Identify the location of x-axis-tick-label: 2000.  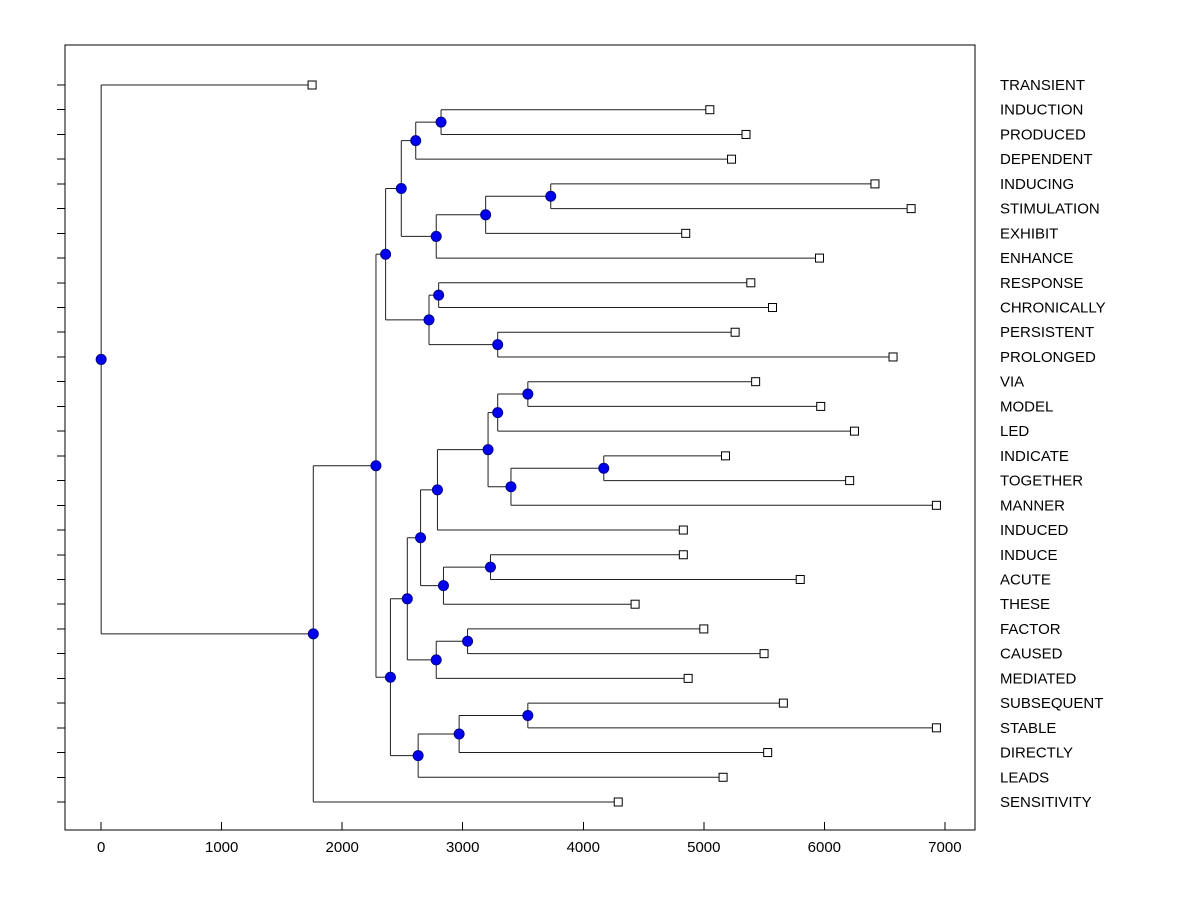
(342, 847).